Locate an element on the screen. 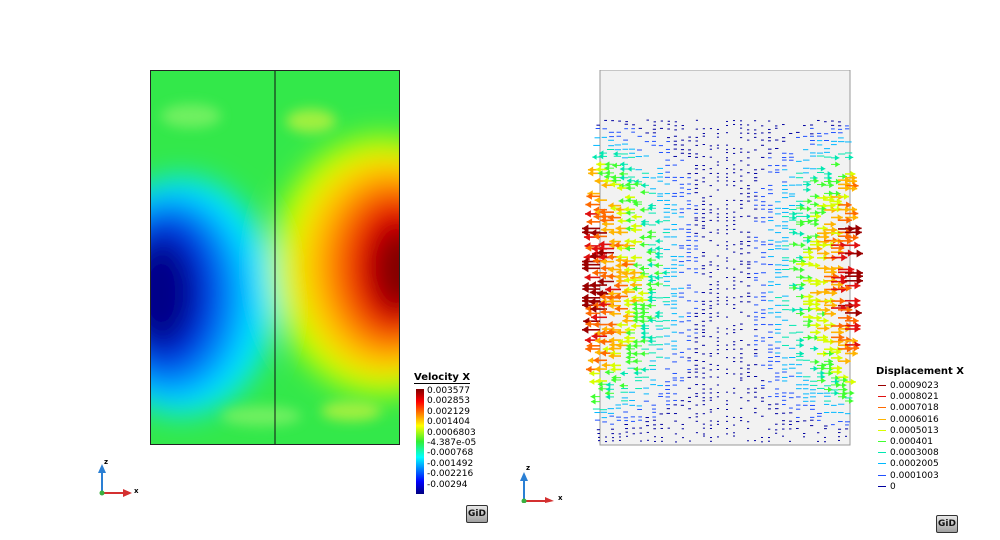 Image resolution: width=1000 pixels, height=540 pixels. displacement-legend-item: 0.000401 is located at coordinates (905, 442).